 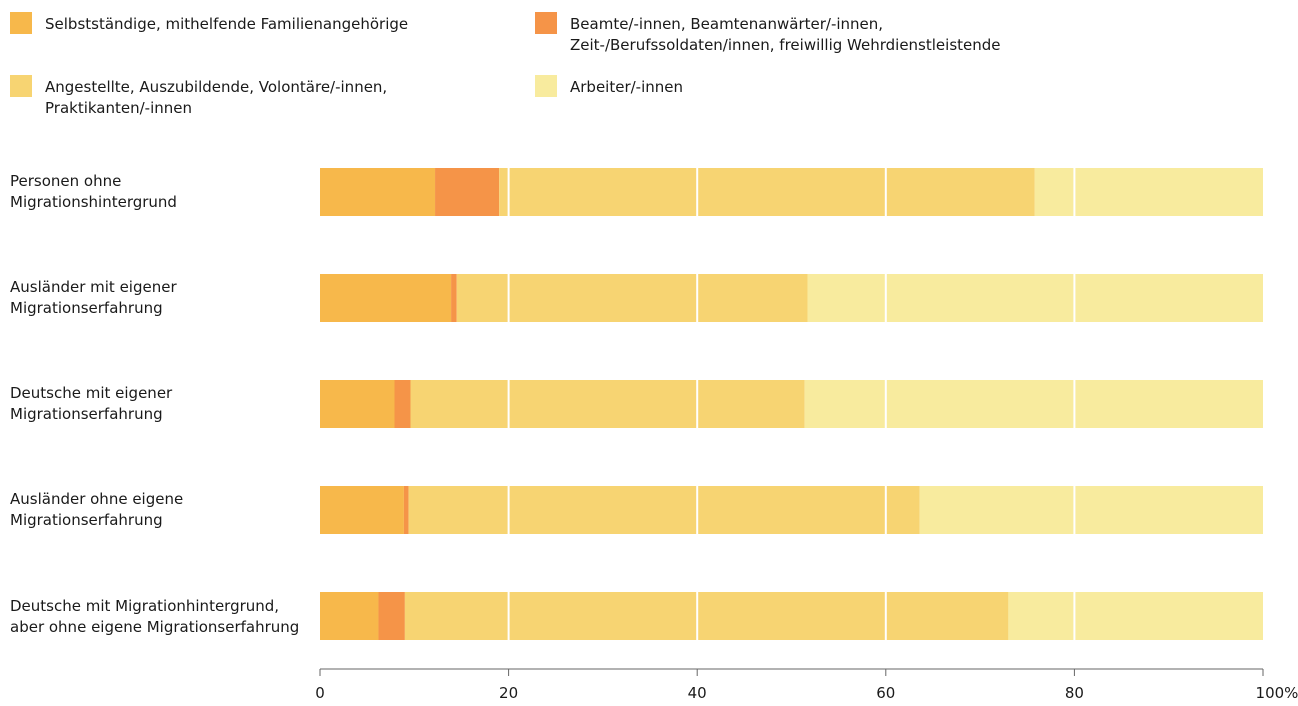 I want to click on legend-label-arbeiter: Arbeiter/-innen, so click(x=627, y=87).